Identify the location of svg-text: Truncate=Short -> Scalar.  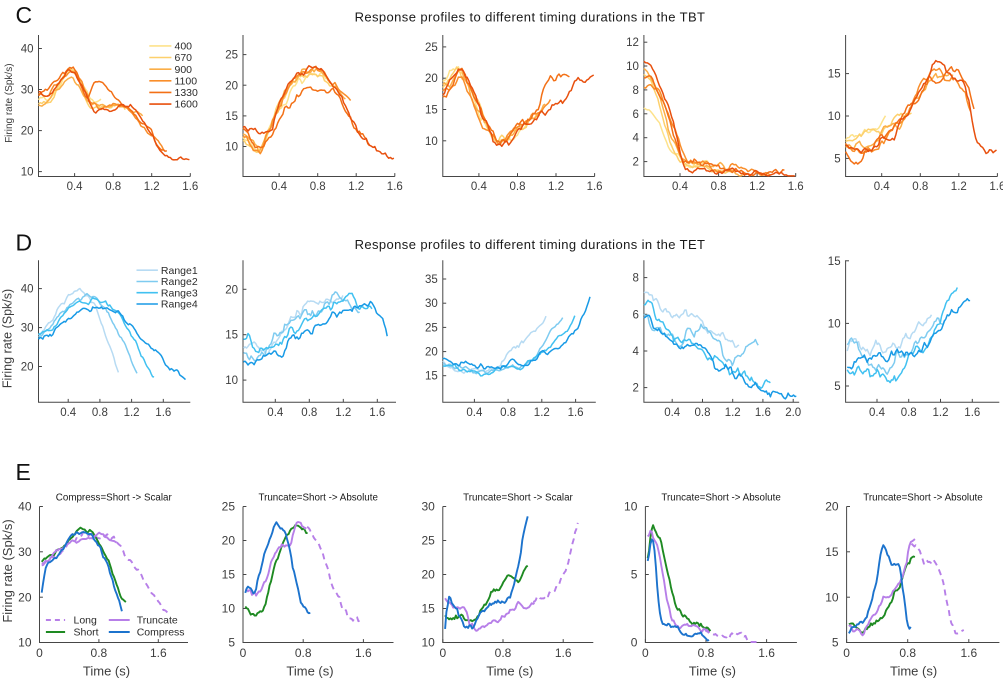
(518, 498).